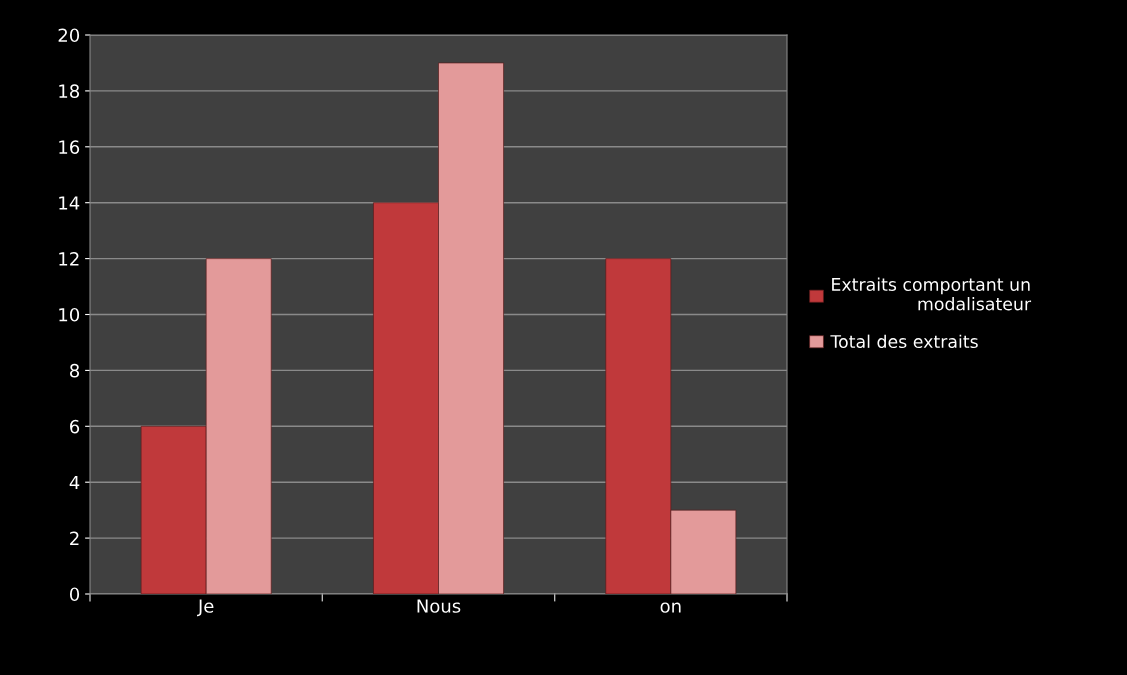 This screenshot has height=675, width=1127. What do you see at coordinates (74, 538) in the screenshot?
I see `y-tick-label: 2` at bounding box center [74, 538].